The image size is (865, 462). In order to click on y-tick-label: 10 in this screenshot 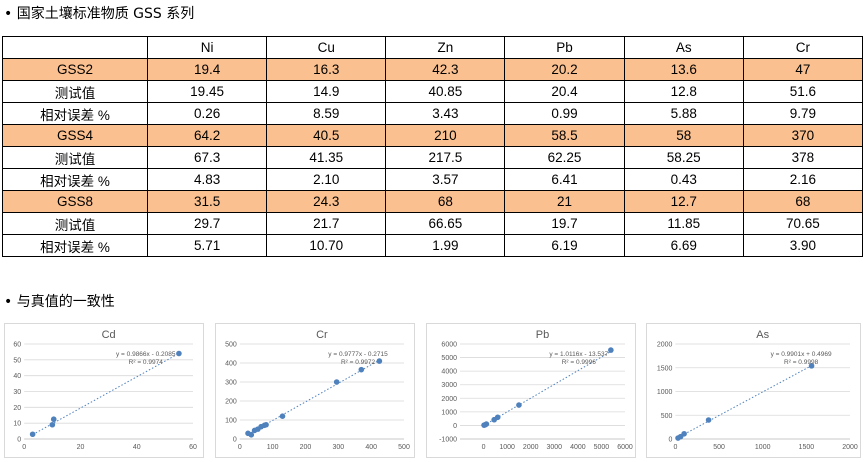, I will do `click(17, 424)`.